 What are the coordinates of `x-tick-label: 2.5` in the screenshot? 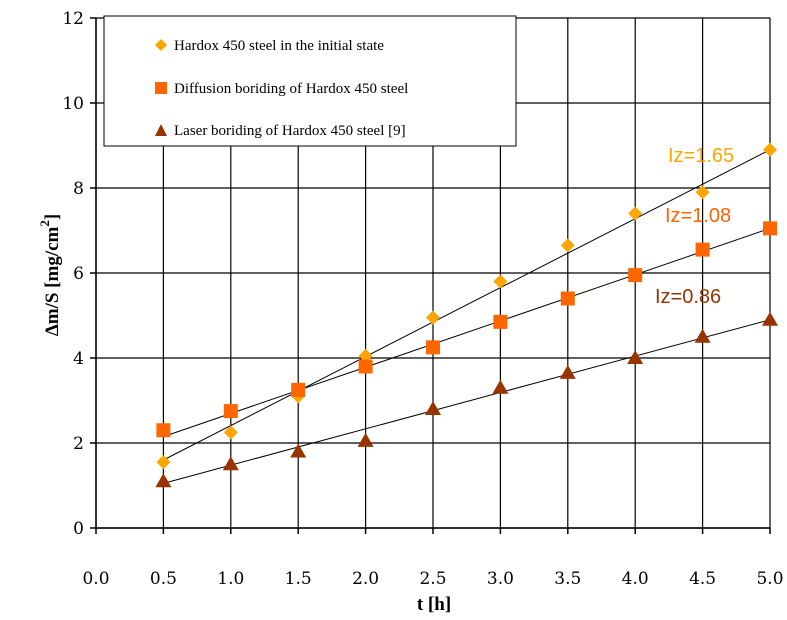 It's located at (432, 579).